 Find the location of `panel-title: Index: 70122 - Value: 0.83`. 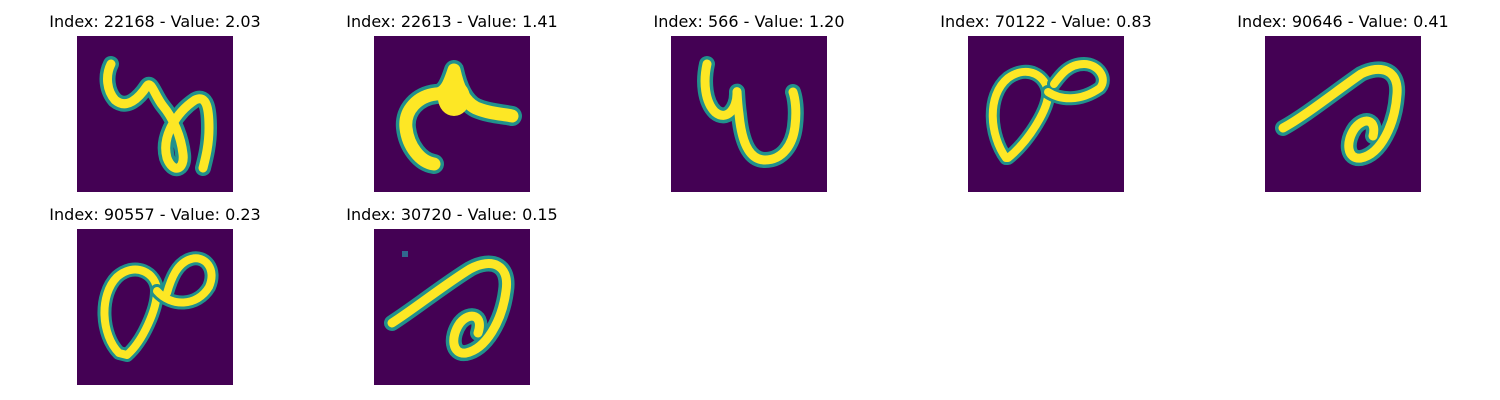

panel-title: Index: 70122 - Value: 0.83 is located at coordinates (1046, 22).